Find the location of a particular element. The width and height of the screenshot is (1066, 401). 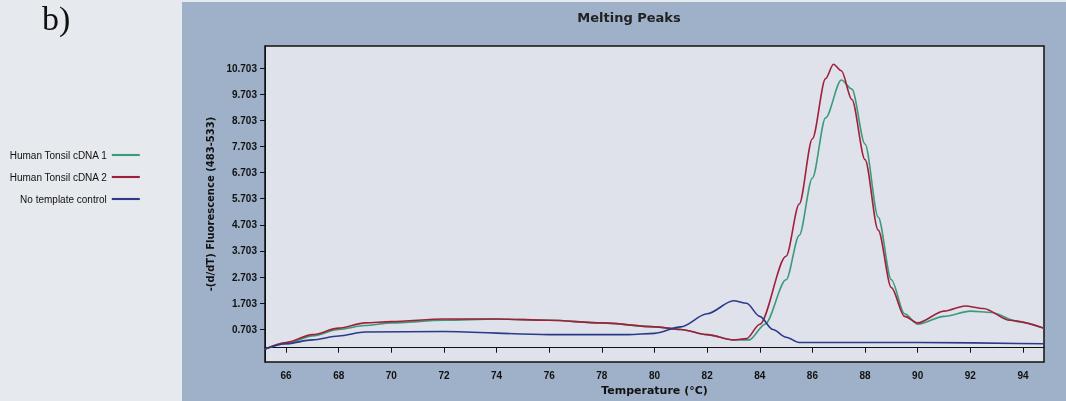

x-tick-label: 86 is located at coordinates (812, 375).